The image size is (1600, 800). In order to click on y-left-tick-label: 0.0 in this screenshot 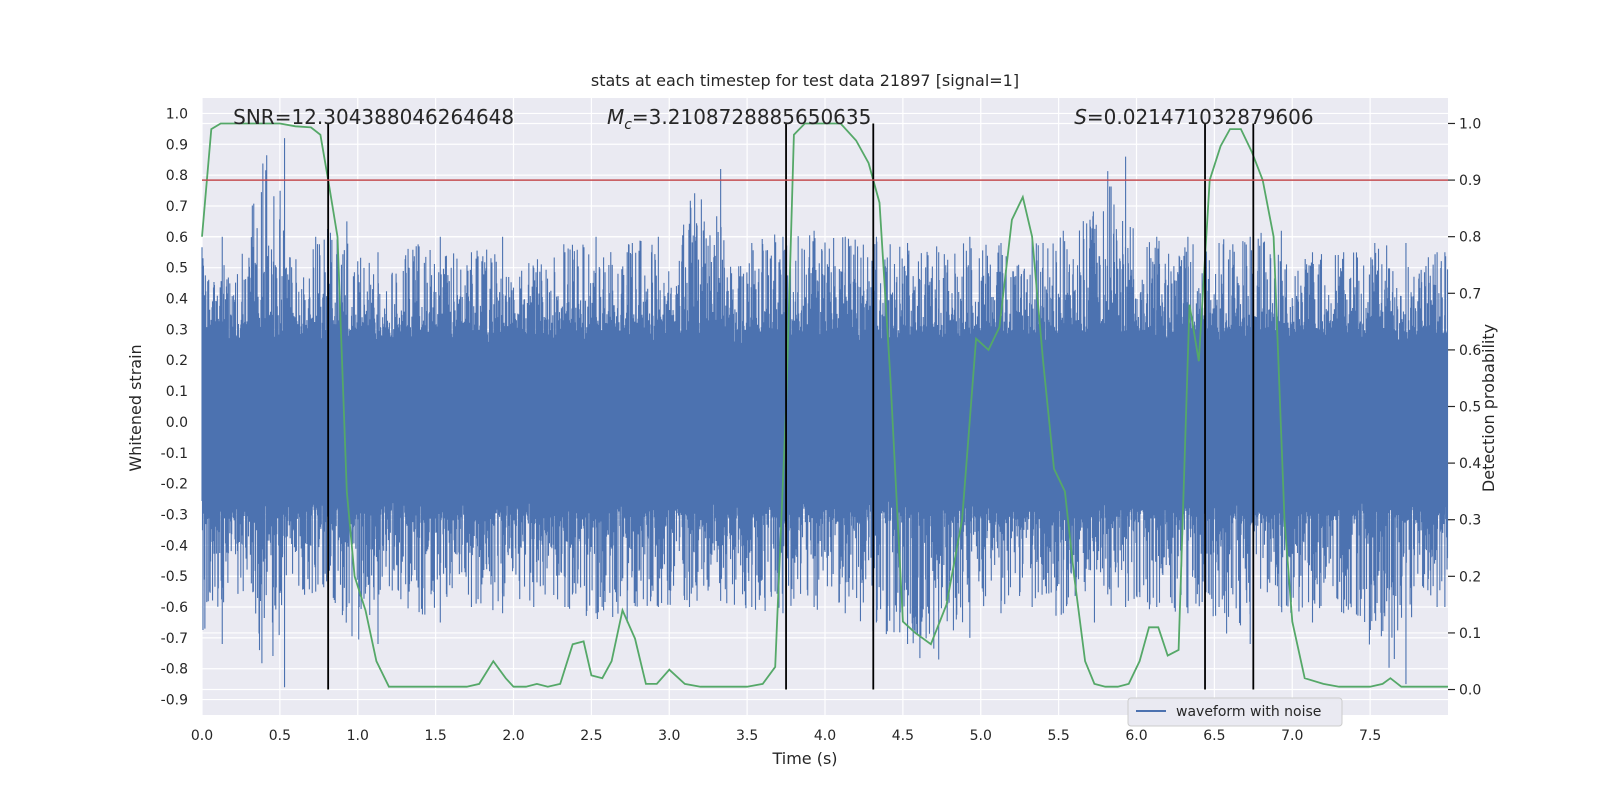, I will do `click(177, 423)`.